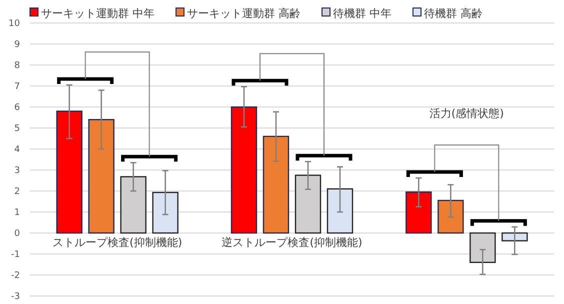 The width and height of the screenshot is (564, 304). Describe the element at coordinates (17, 213) in the screenshot. I see `y-tick-label: 1` at that location.